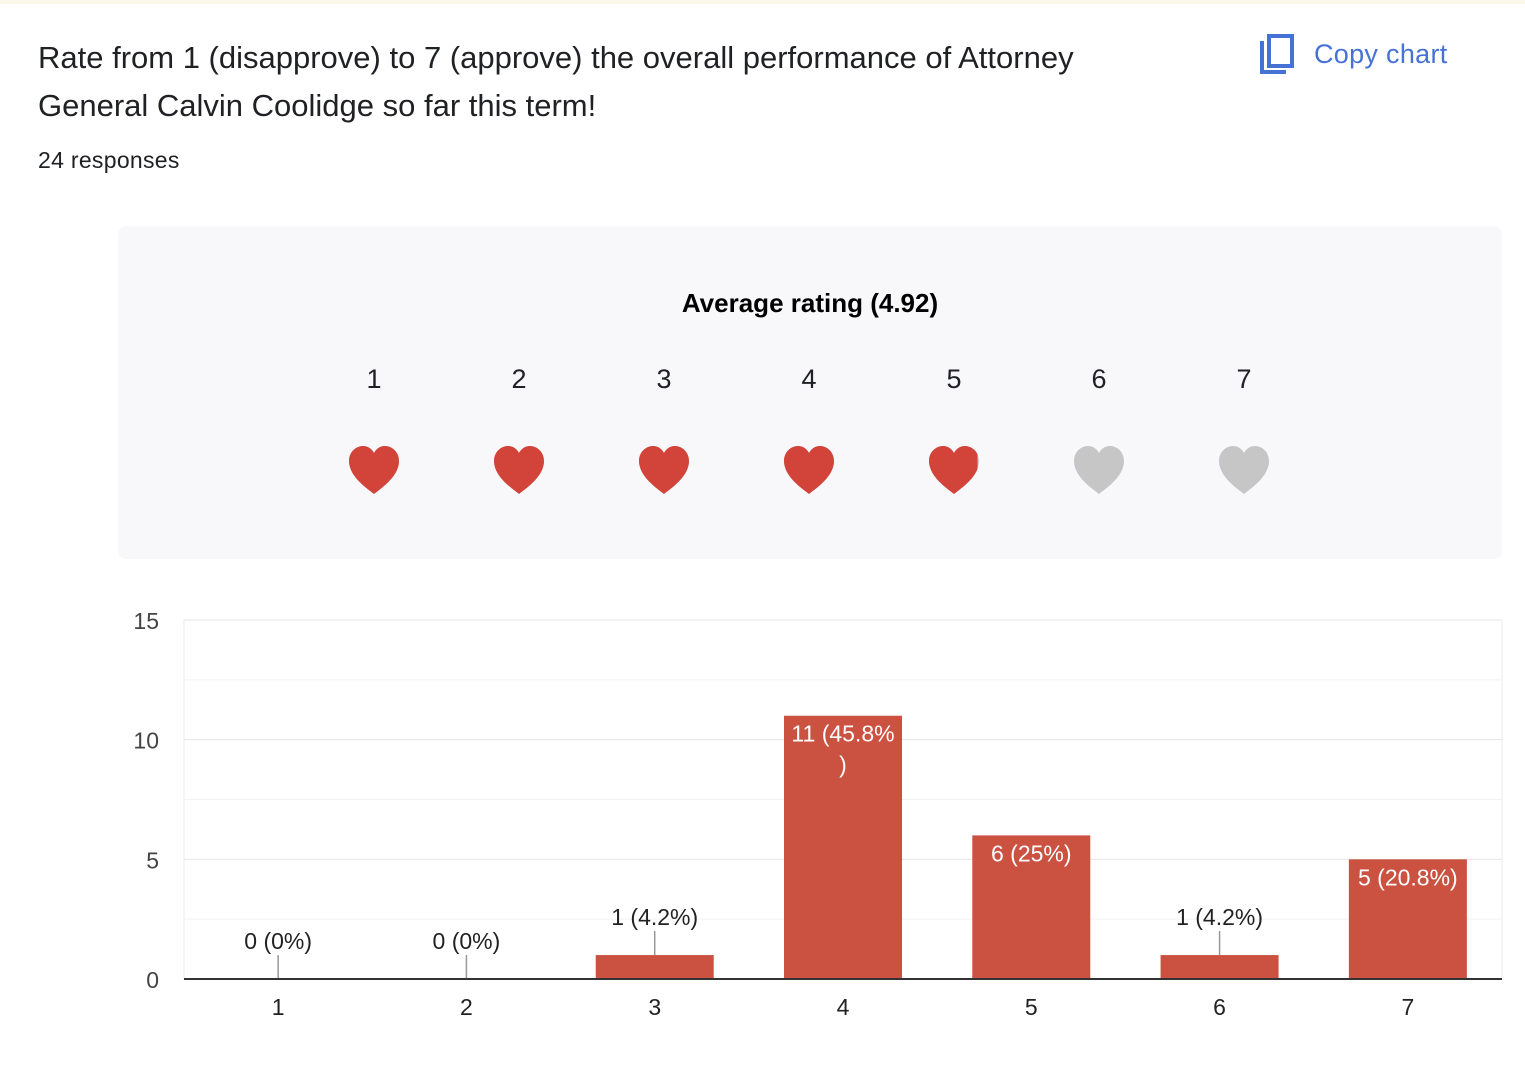 The height and width of the screenshot is (1077, 1525). Describe the element at coordinates (809, 379) in the screenshot. I see `rating-scale-label: 4` at that location.